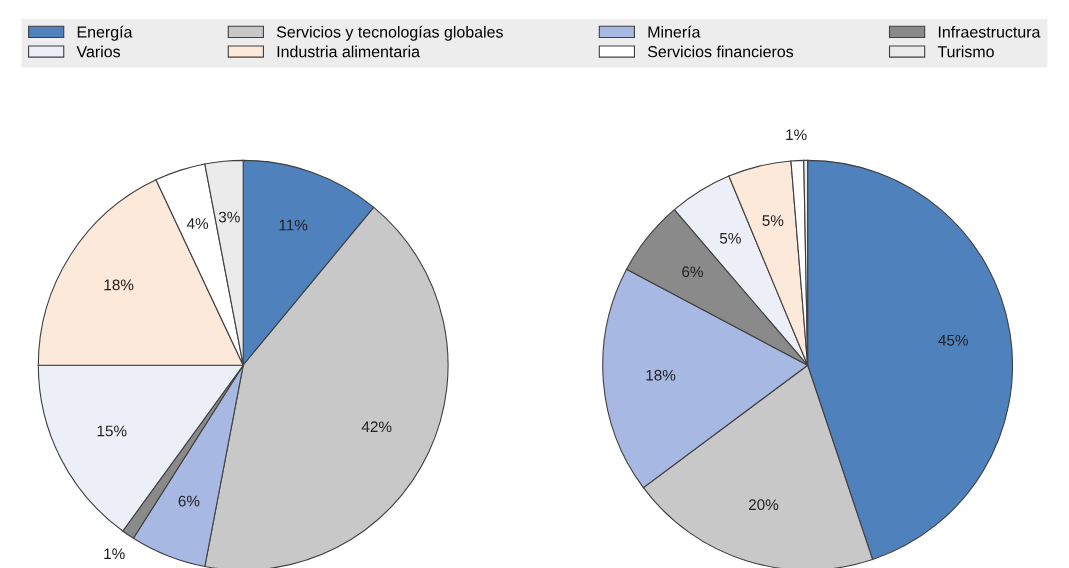 The image size is (1069, 568). What do you see at coordinates (965, 51) in the screenshot?
I see `legend-label: Turismo` at bounding box center [965, 51].